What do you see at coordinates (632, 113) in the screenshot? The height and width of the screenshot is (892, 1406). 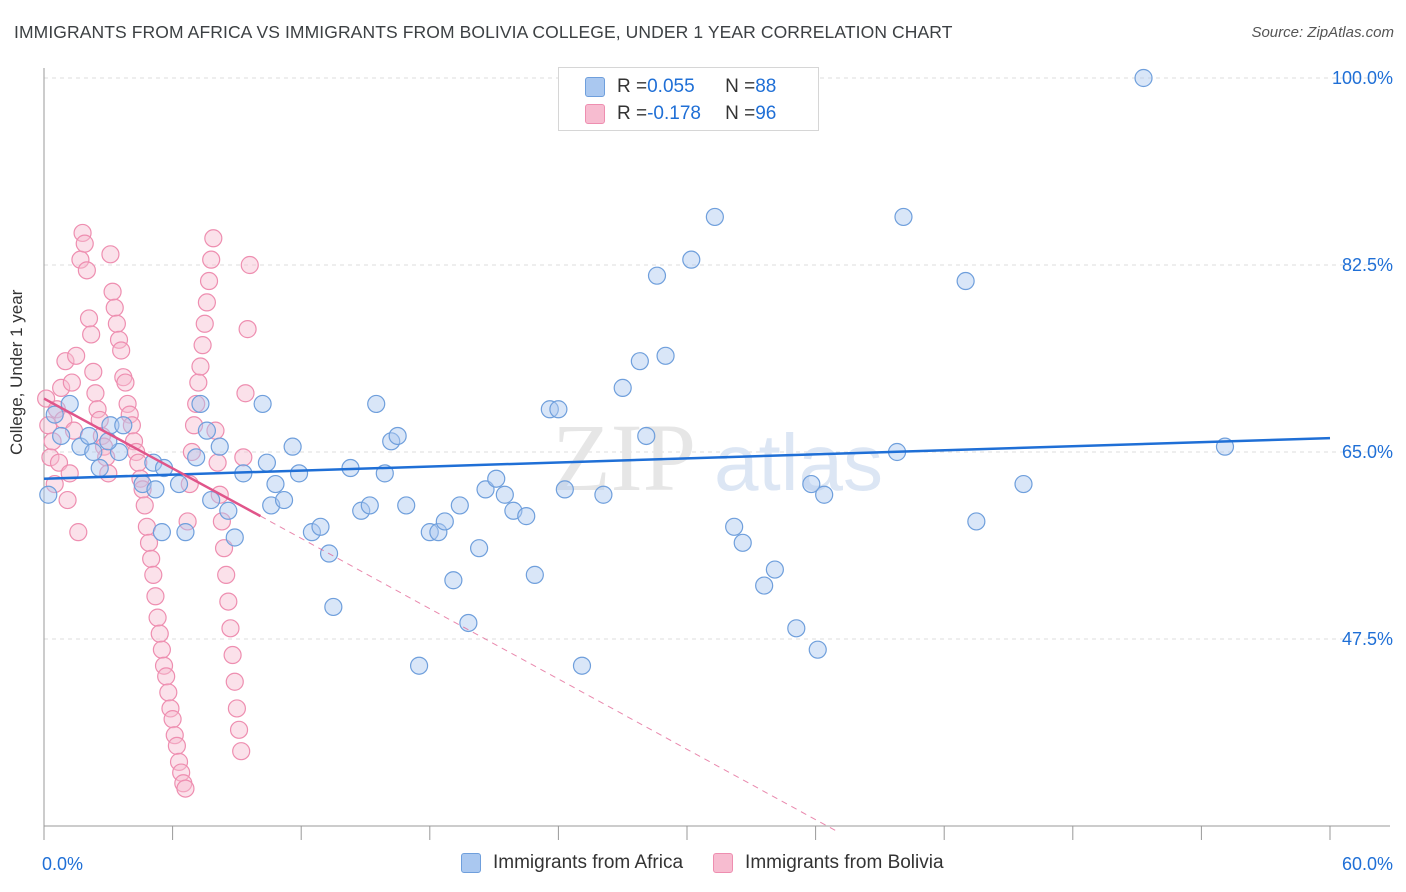 I see `bolivia-r-label: R =` at bounding box center [632, 113].